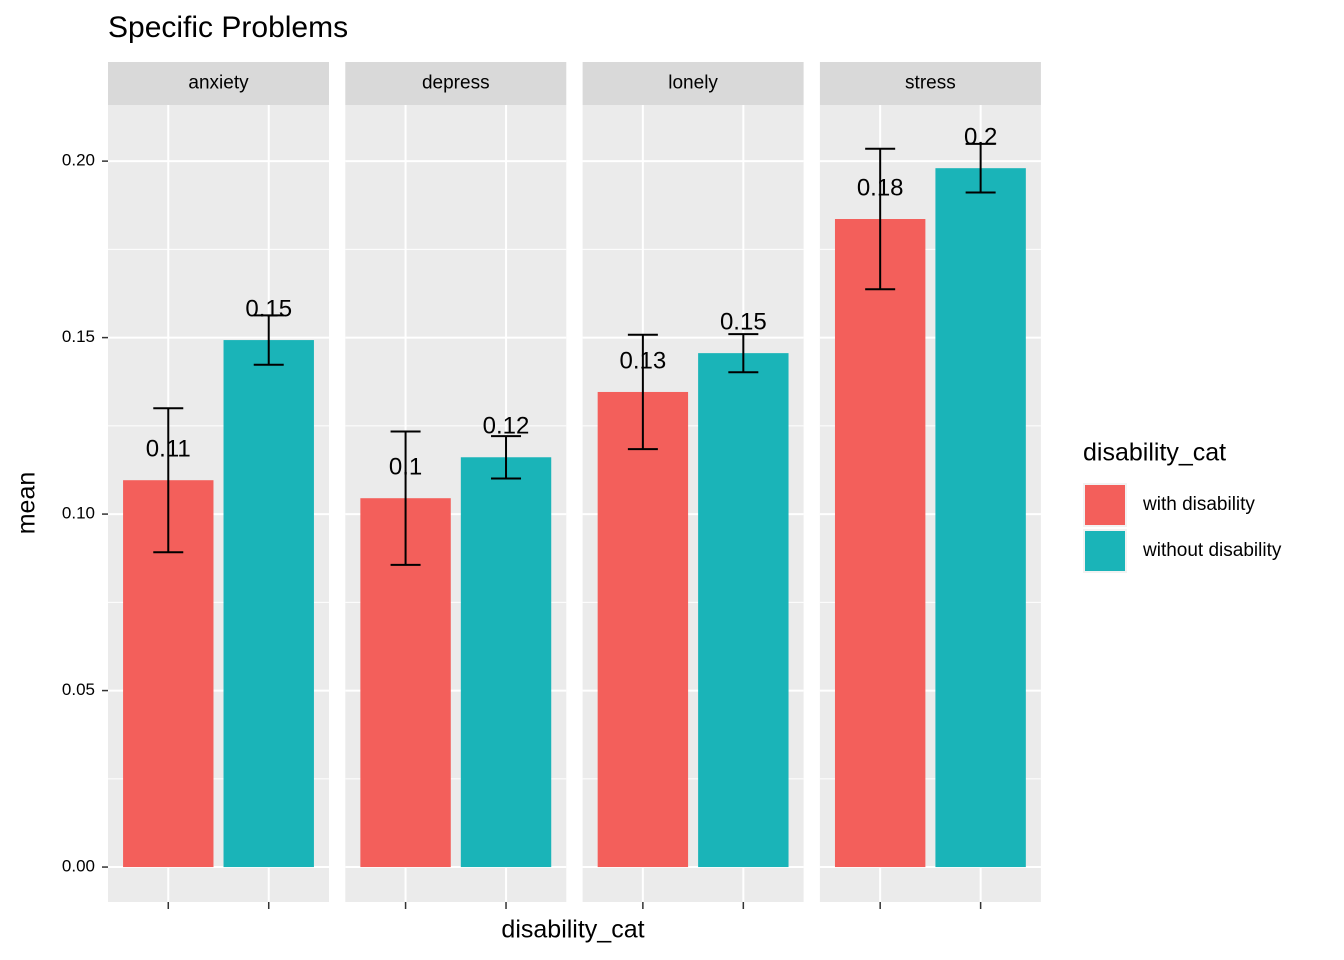 Image resolution: width=1344 pixels, height=960 pixels. What do you see at coordinates (1154, 453) in the screenshot?
I see `legend-title: disability_cat` at bounding box center [1154, 453].